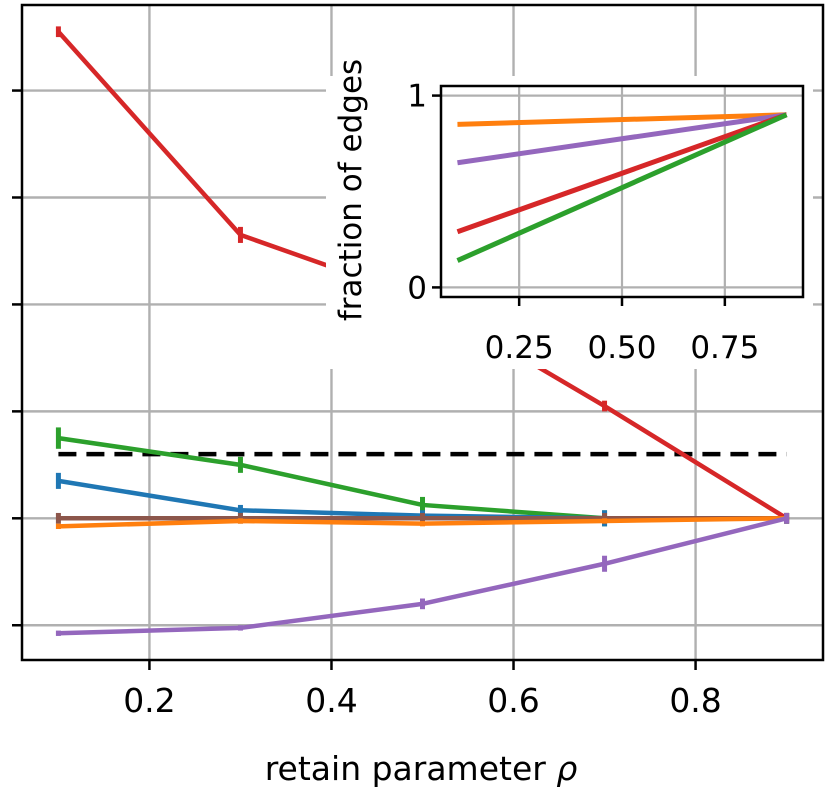 This screenshot has height=807, width=832. What do you see at coordinates (566, 768) in the screenshot?
I see `x-axis-label-symbol: ρ` at bounding box center [566, 768].